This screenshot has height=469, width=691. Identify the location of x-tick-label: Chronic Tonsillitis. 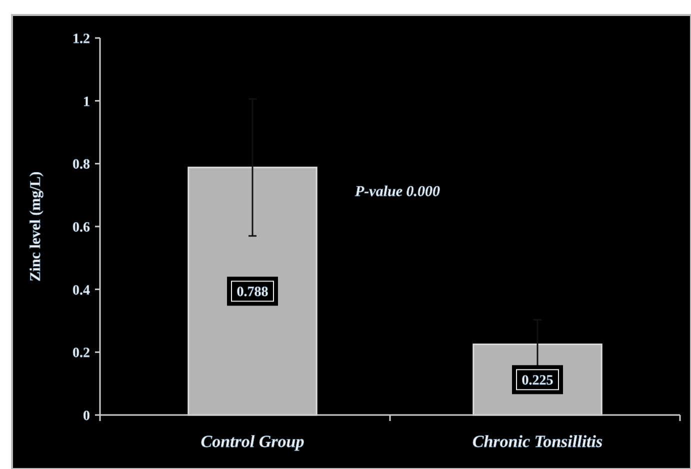
(537, 441).